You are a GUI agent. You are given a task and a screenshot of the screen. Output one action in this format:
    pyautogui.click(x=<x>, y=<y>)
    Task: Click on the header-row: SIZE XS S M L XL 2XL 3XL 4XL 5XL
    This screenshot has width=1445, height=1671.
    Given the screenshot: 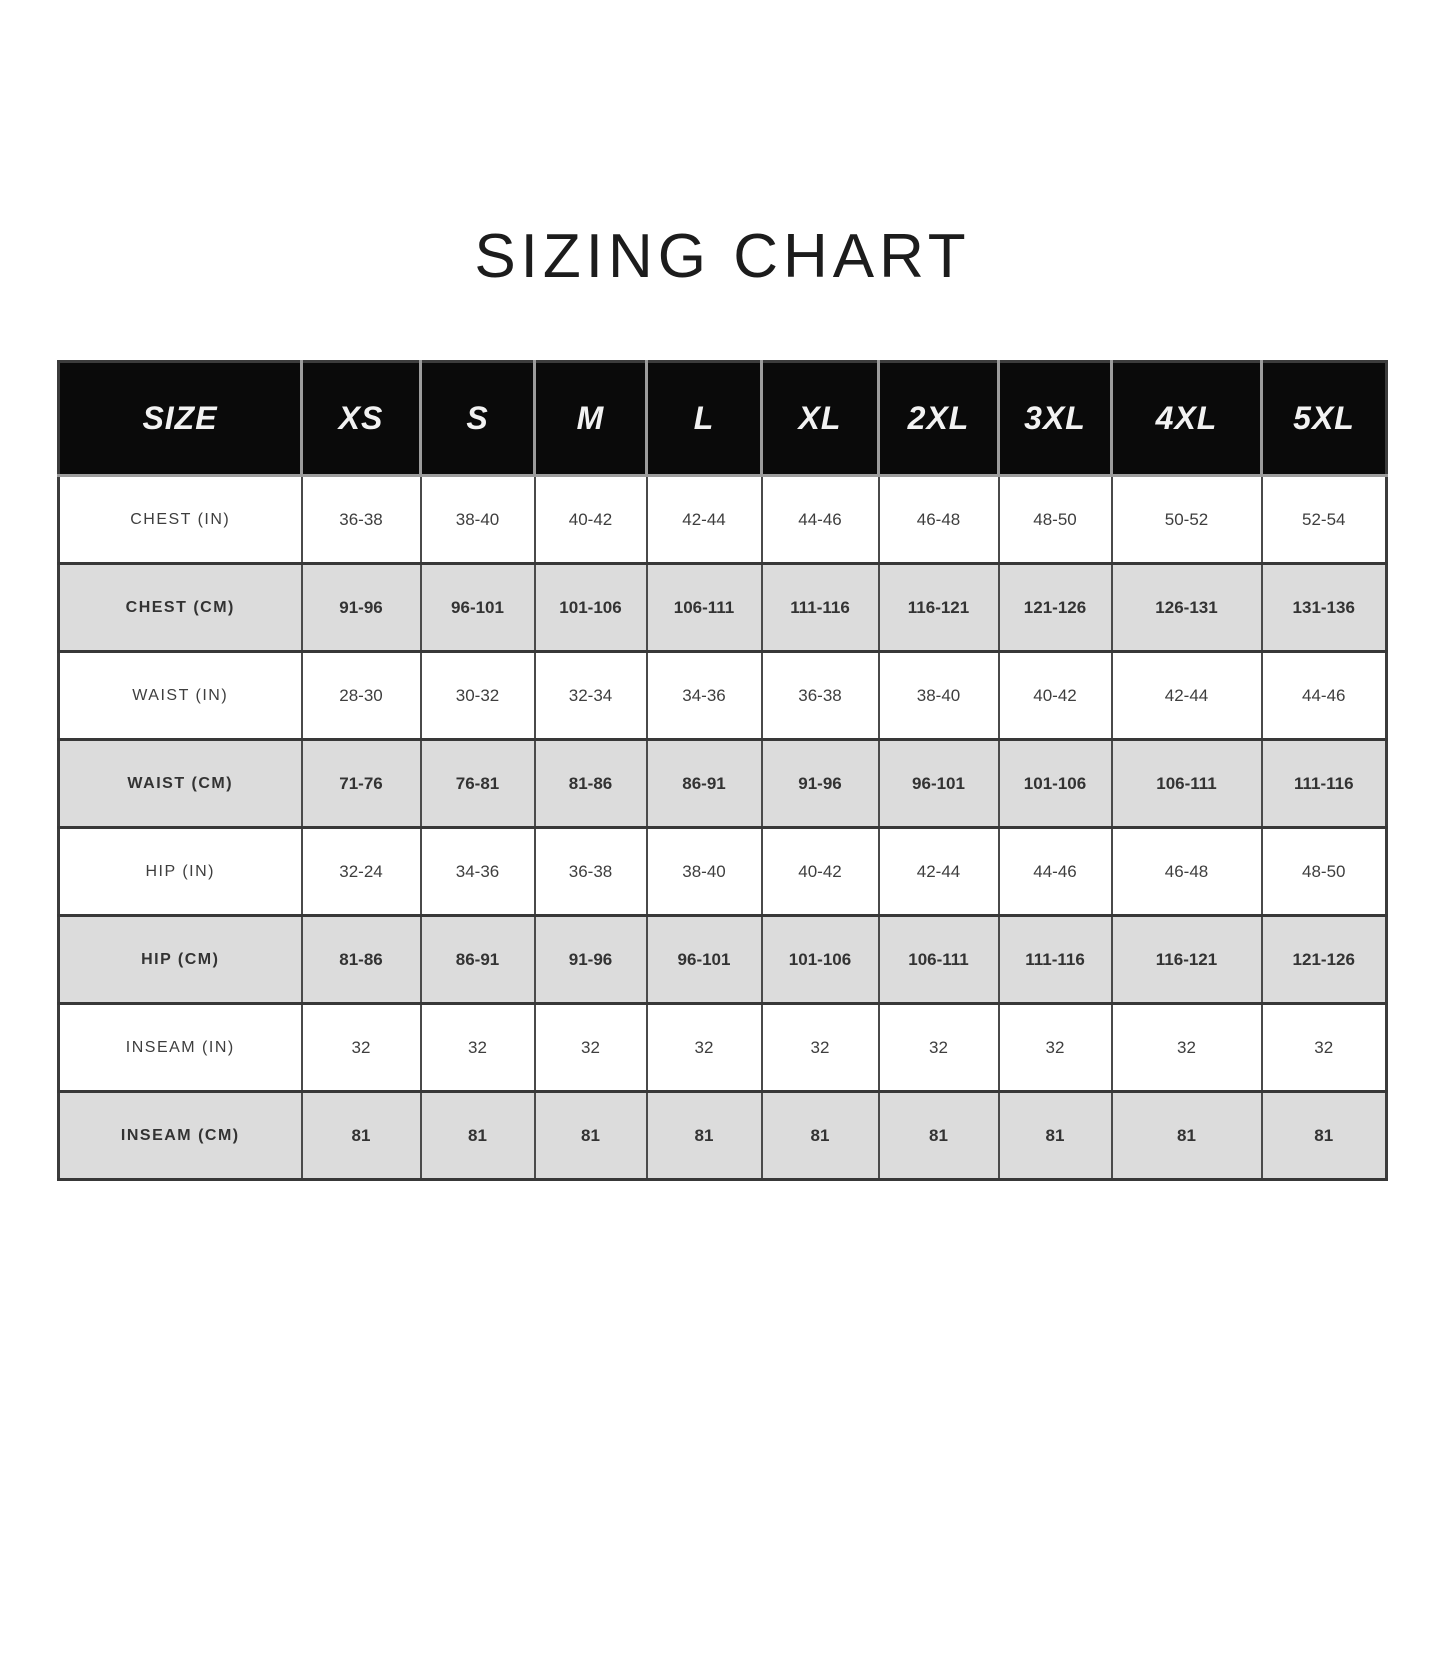 What is the action you would take?
    pyautogui.click(x=723, y=419)
    